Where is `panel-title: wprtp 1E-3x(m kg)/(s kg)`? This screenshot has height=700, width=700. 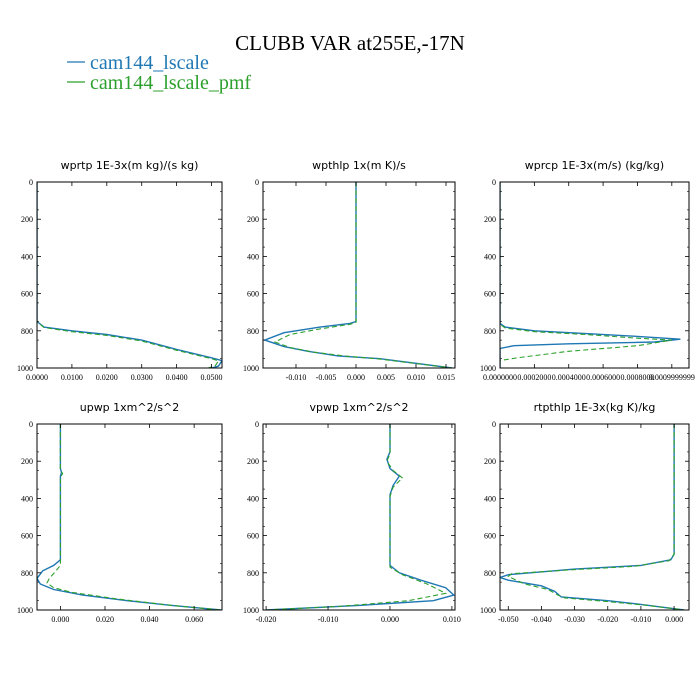
panel-title: wprtp 1E-3x(m kg)/(s kg) is located at coordinates (130, 165).